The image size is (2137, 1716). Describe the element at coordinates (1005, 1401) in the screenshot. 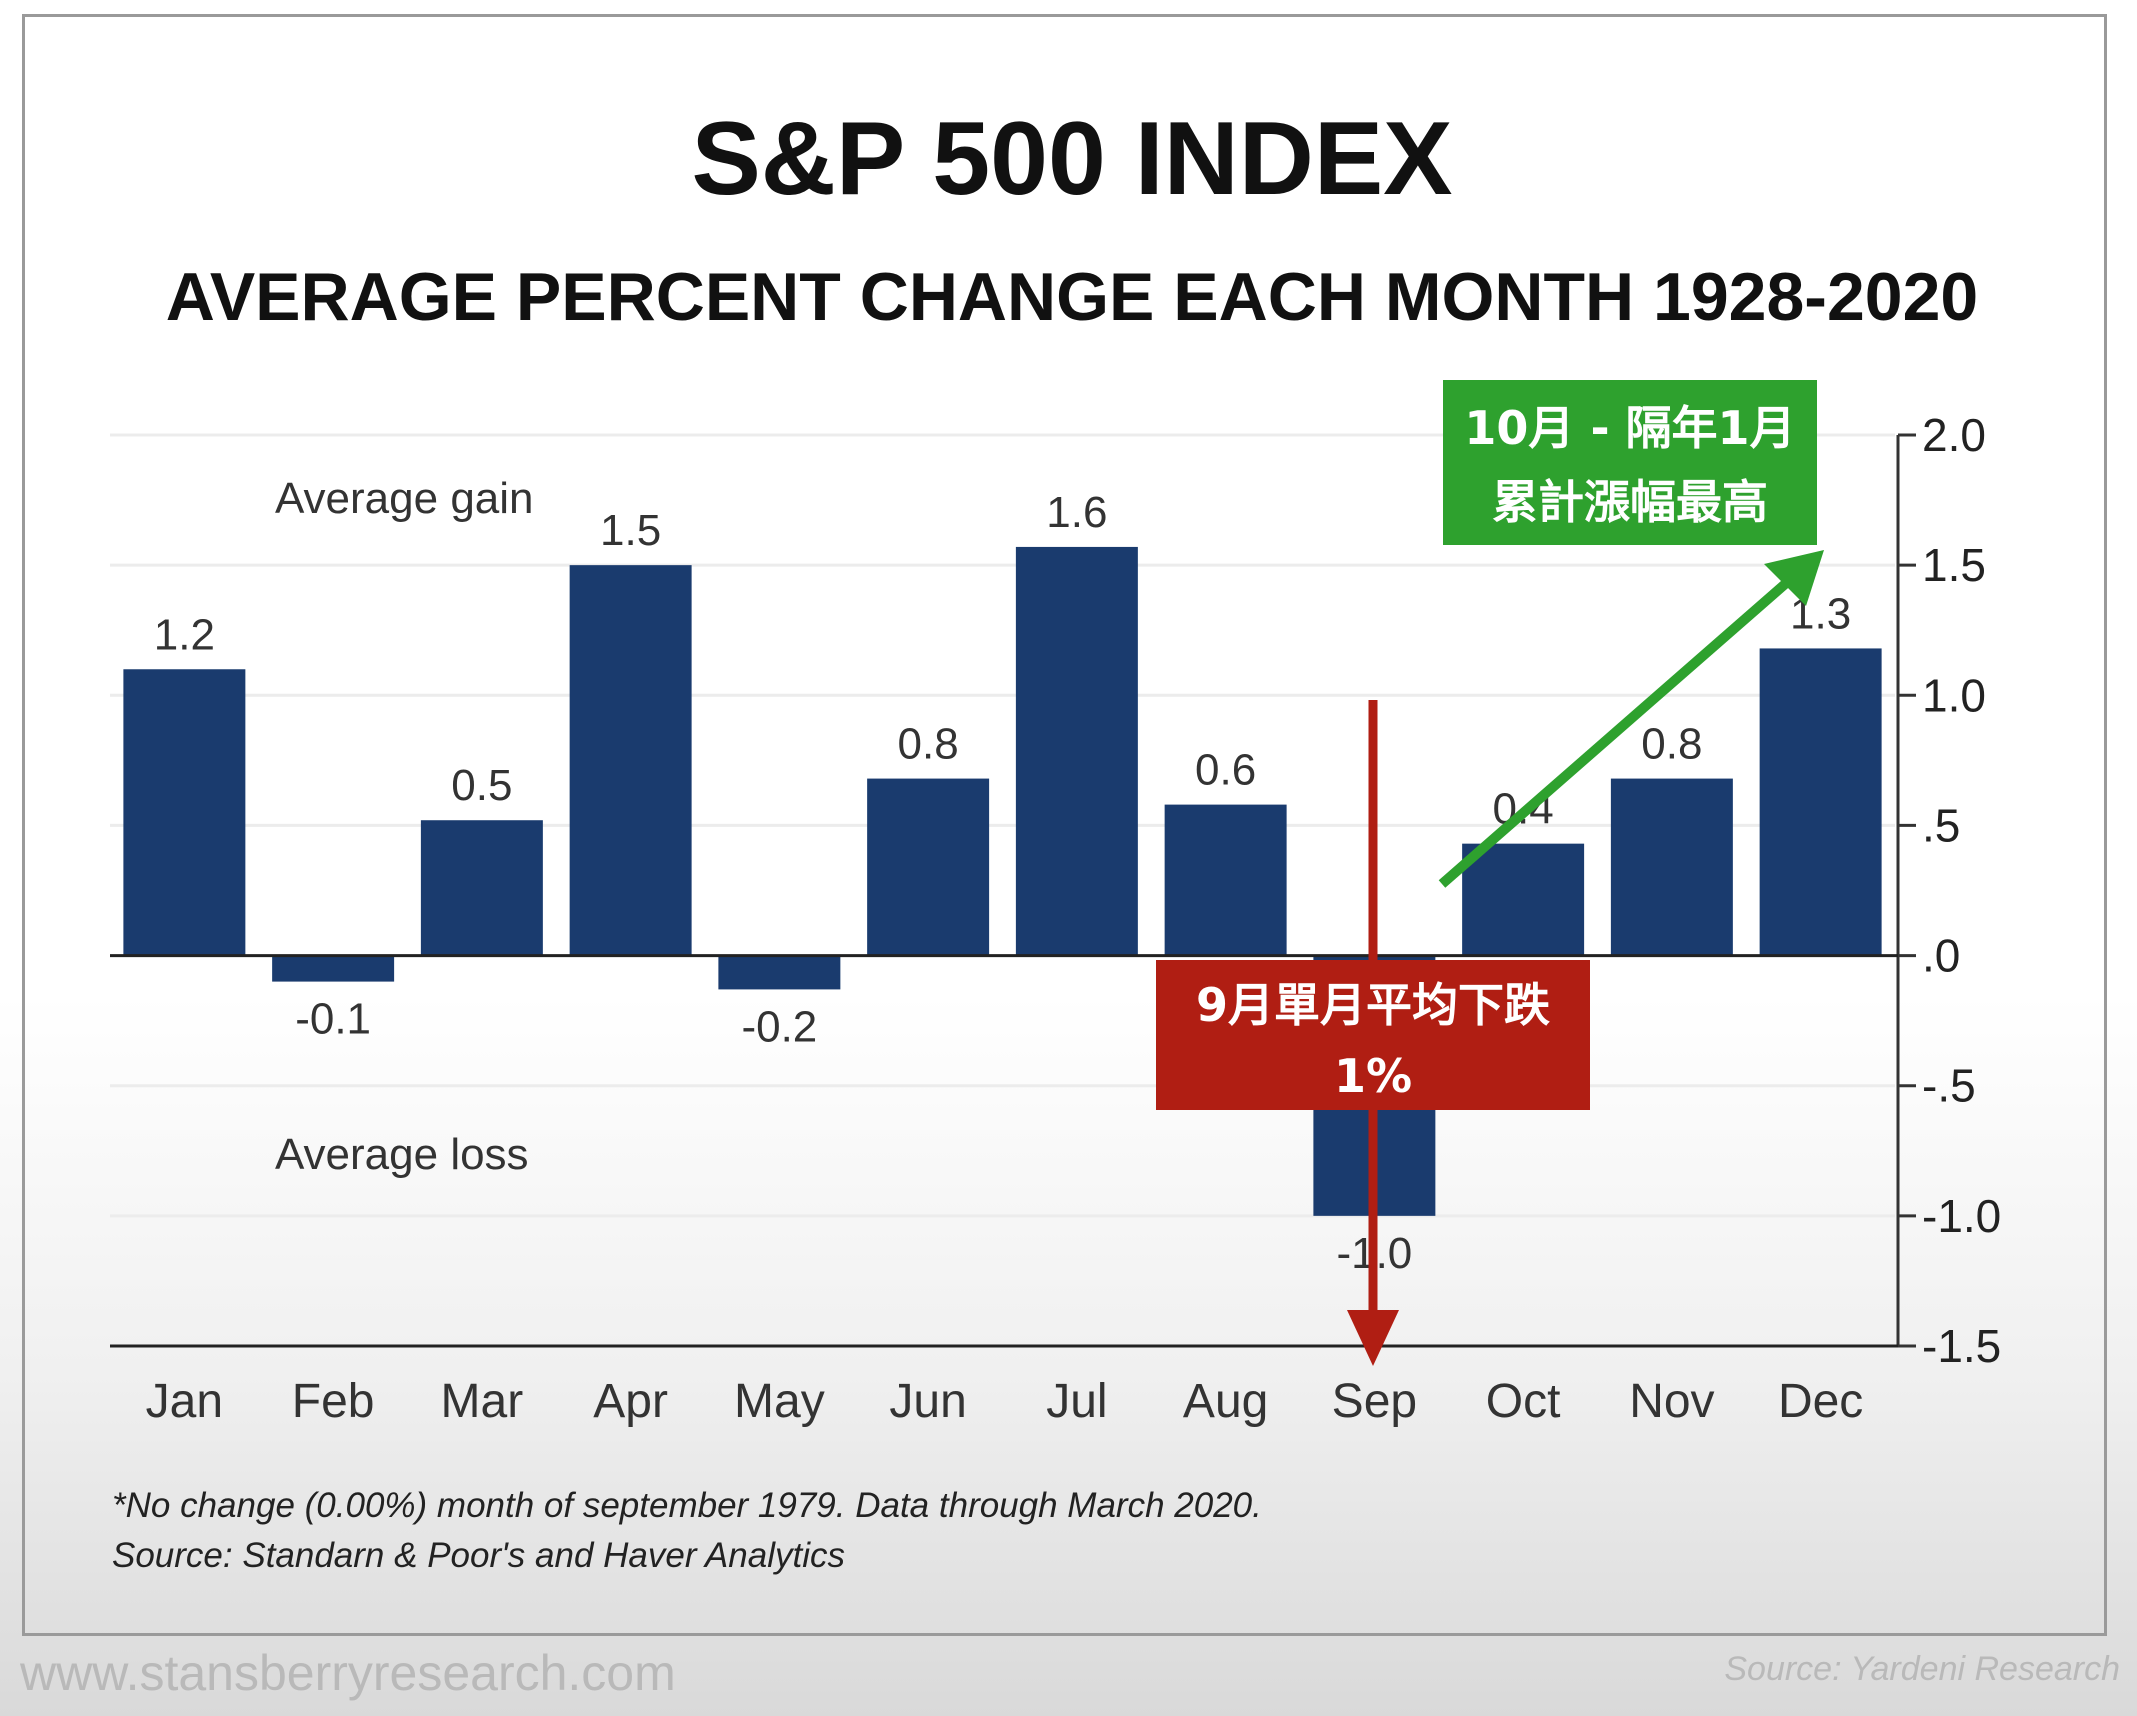

I see `month-labels: Jan Feb Mar Apr May Jun Jul Aug Sep Oct Nov Dec` at that location.